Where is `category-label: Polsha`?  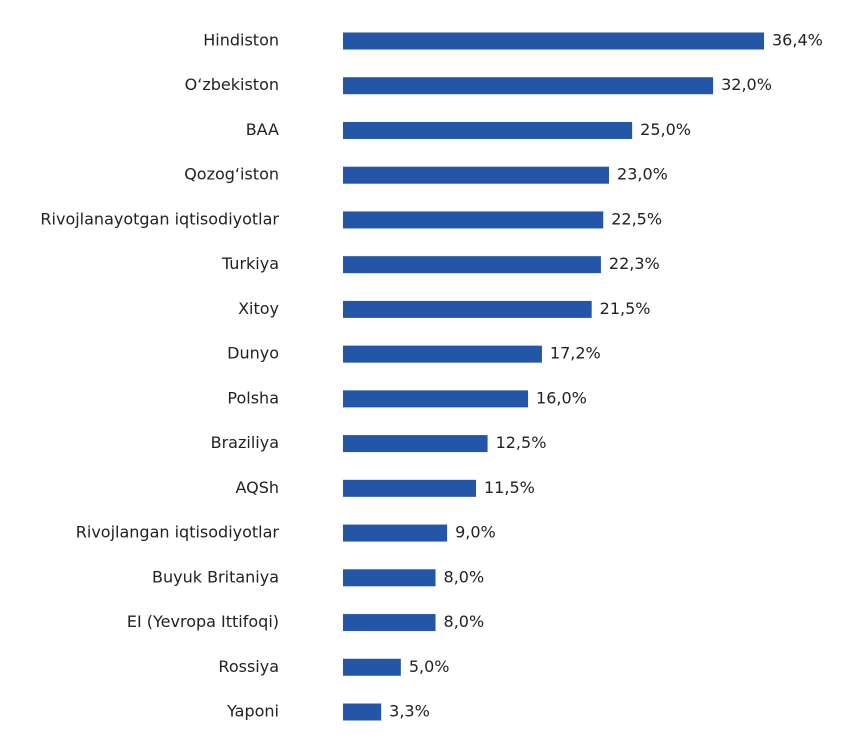
category-label: Polsha is located at coordinates (253, 397).